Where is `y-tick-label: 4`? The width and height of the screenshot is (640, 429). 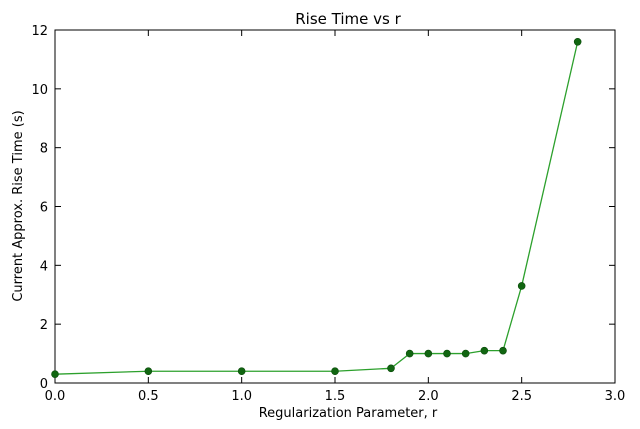
y-tick-label: 4 is located at coordinates (44, 266).